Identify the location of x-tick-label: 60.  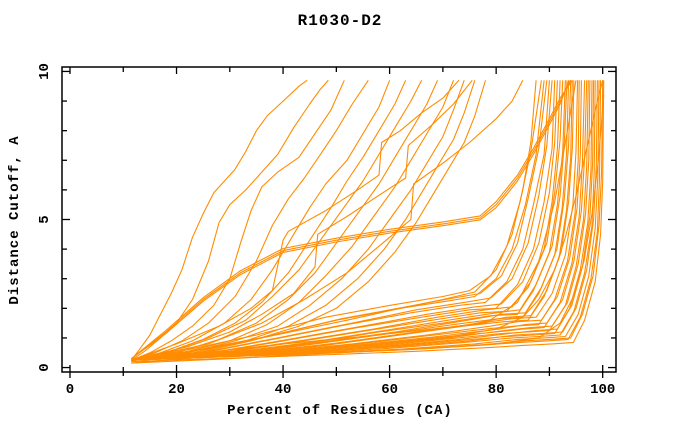
(389, 390).